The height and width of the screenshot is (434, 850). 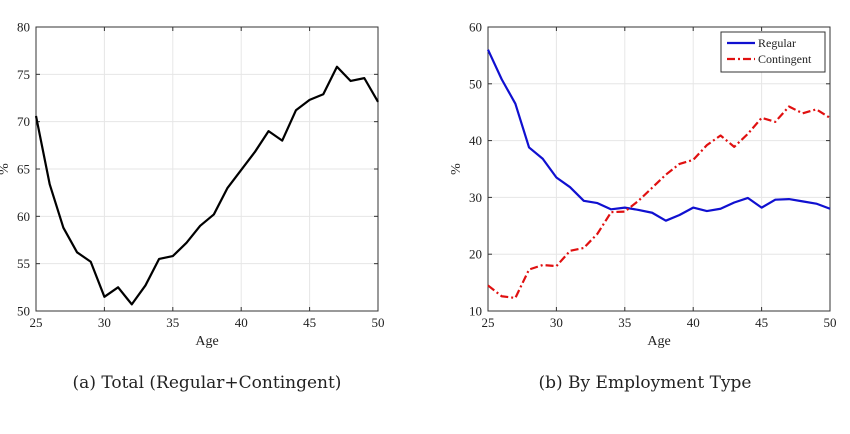 What do you see at coordinates (23, 169) in the screenshot?
I see `y-tick-label: 65` at bounding box center [23, 169].